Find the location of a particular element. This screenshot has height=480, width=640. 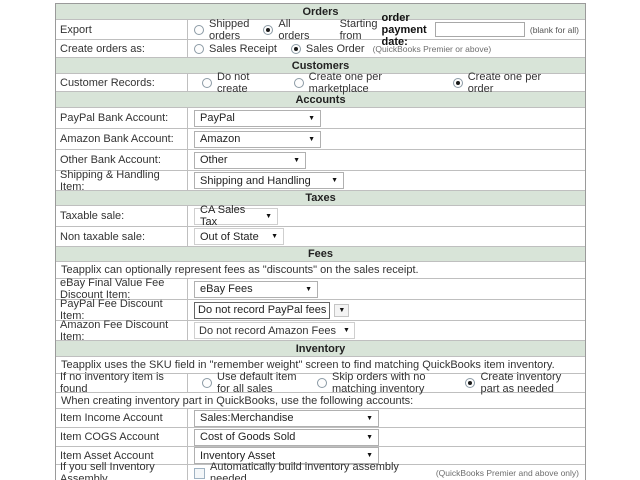

amazon-bank-account-dropdown: Amazon ▼ is located at coordinates (257, 139).